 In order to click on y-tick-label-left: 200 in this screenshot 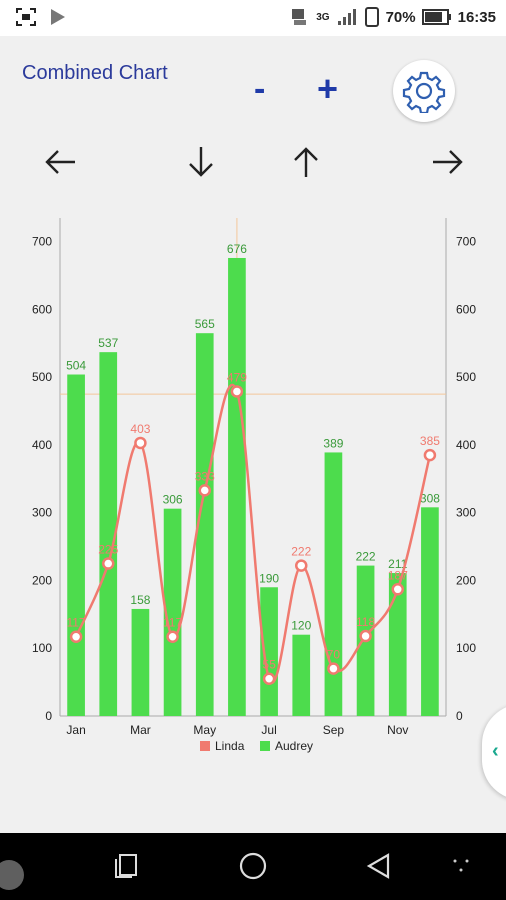, I will do `click(42, 580)`.